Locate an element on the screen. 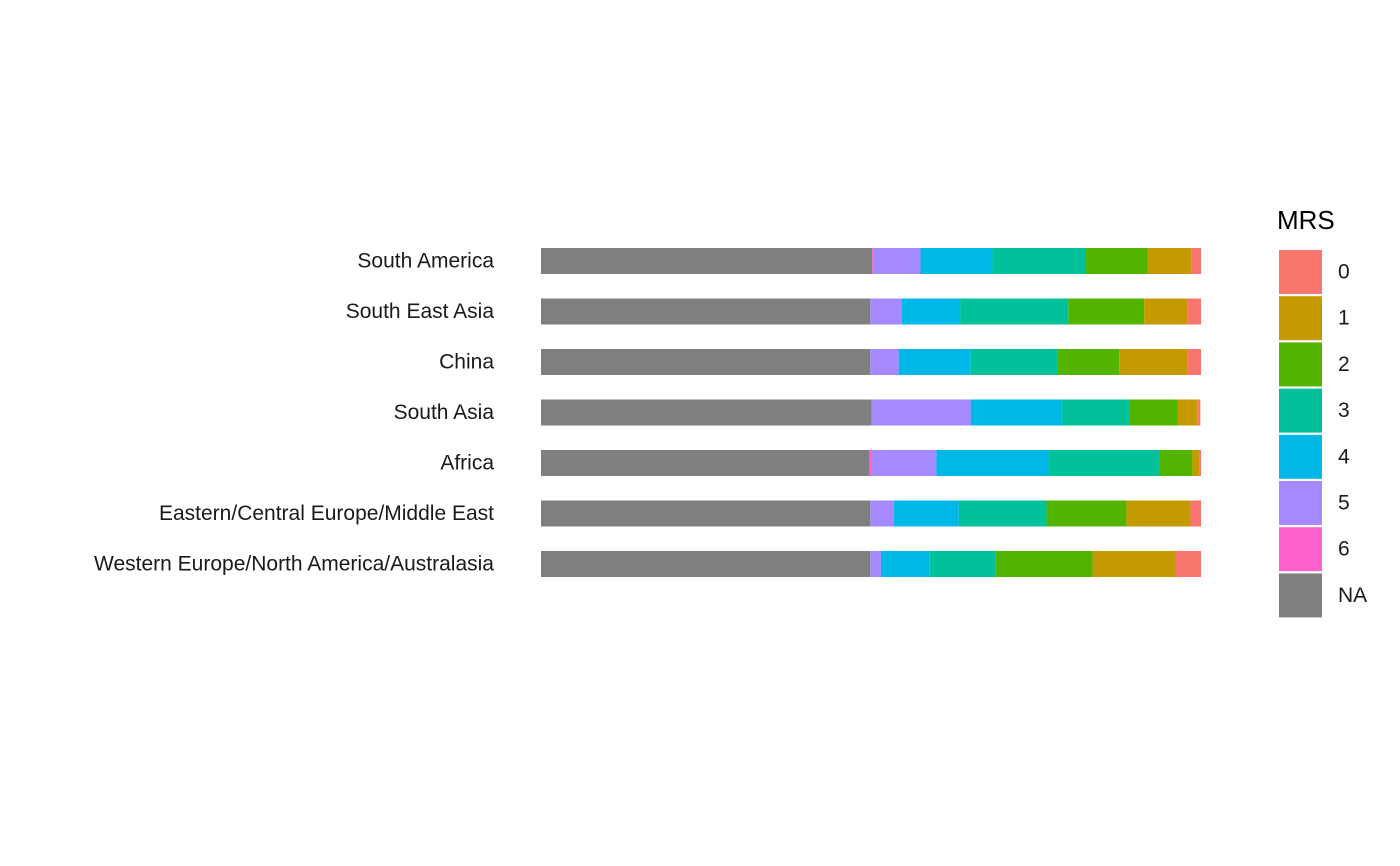 This screenshot has height=866, width=1400. legend-entry-2: 2 is located at coordinates (1314, 364).